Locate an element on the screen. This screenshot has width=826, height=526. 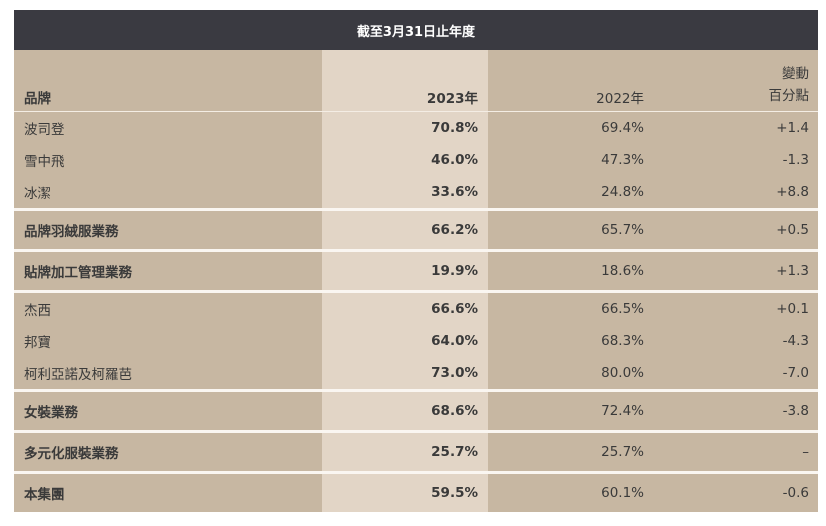
year-banner: 截至3月31日止年度 is located at coordinates (416, 30).